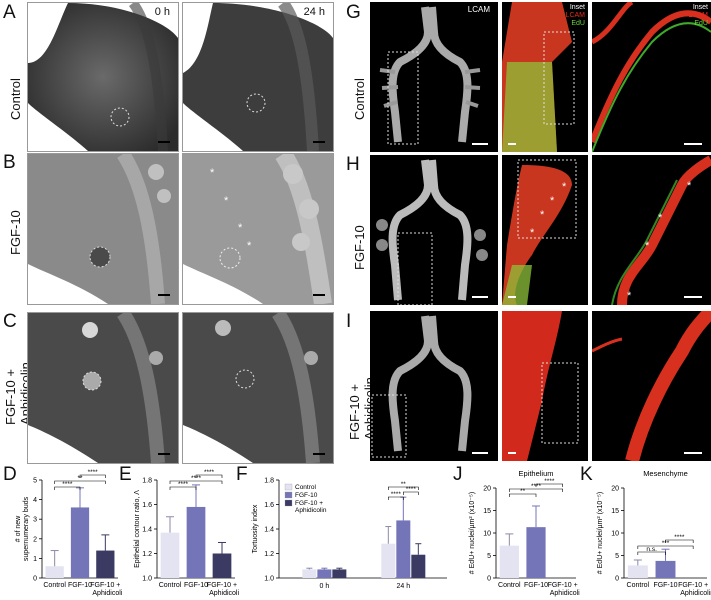 This screenshot has width=711, height=600. I want to click on lcam-red-label: LCAM, so click(575, 15).